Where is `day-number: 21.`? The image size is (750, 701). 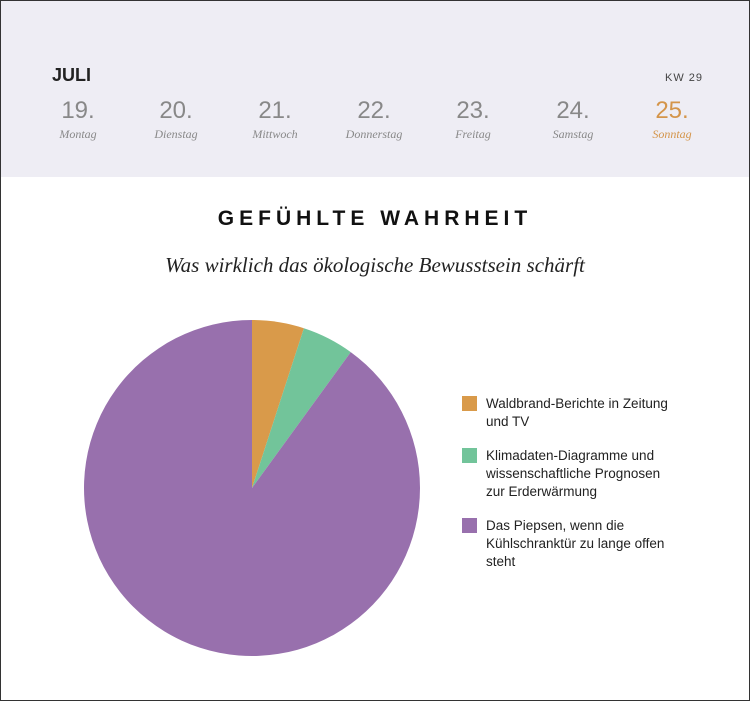
day-number: 21. is located at coordinates (275, 110).